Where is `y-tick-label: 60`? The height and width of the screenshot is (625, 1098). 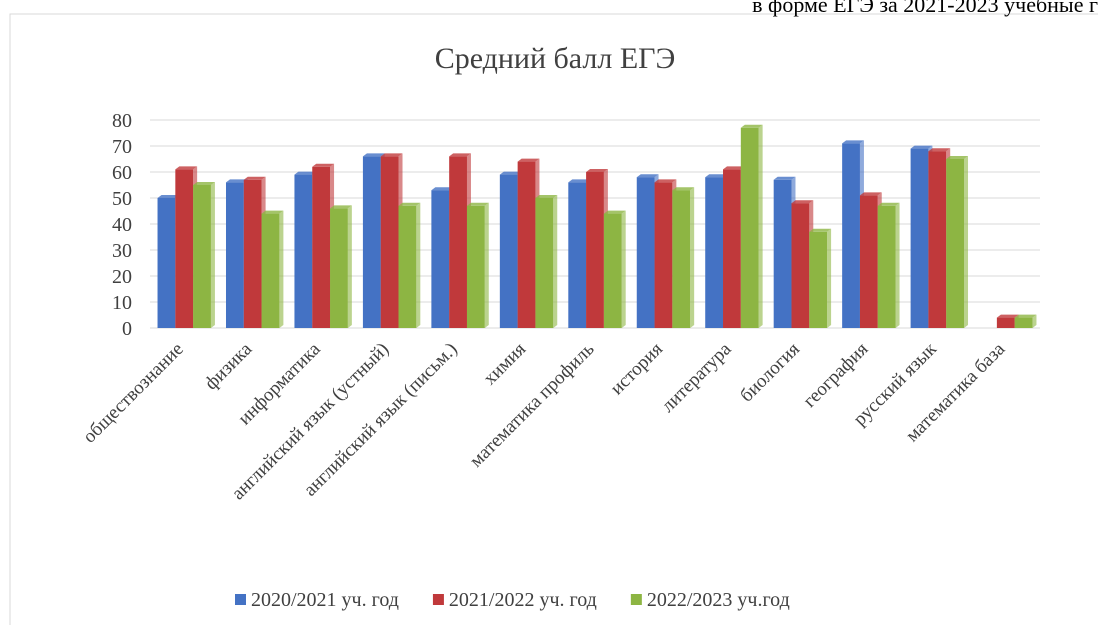
y-tick-label: 60 is located at coordinates (122, 173).